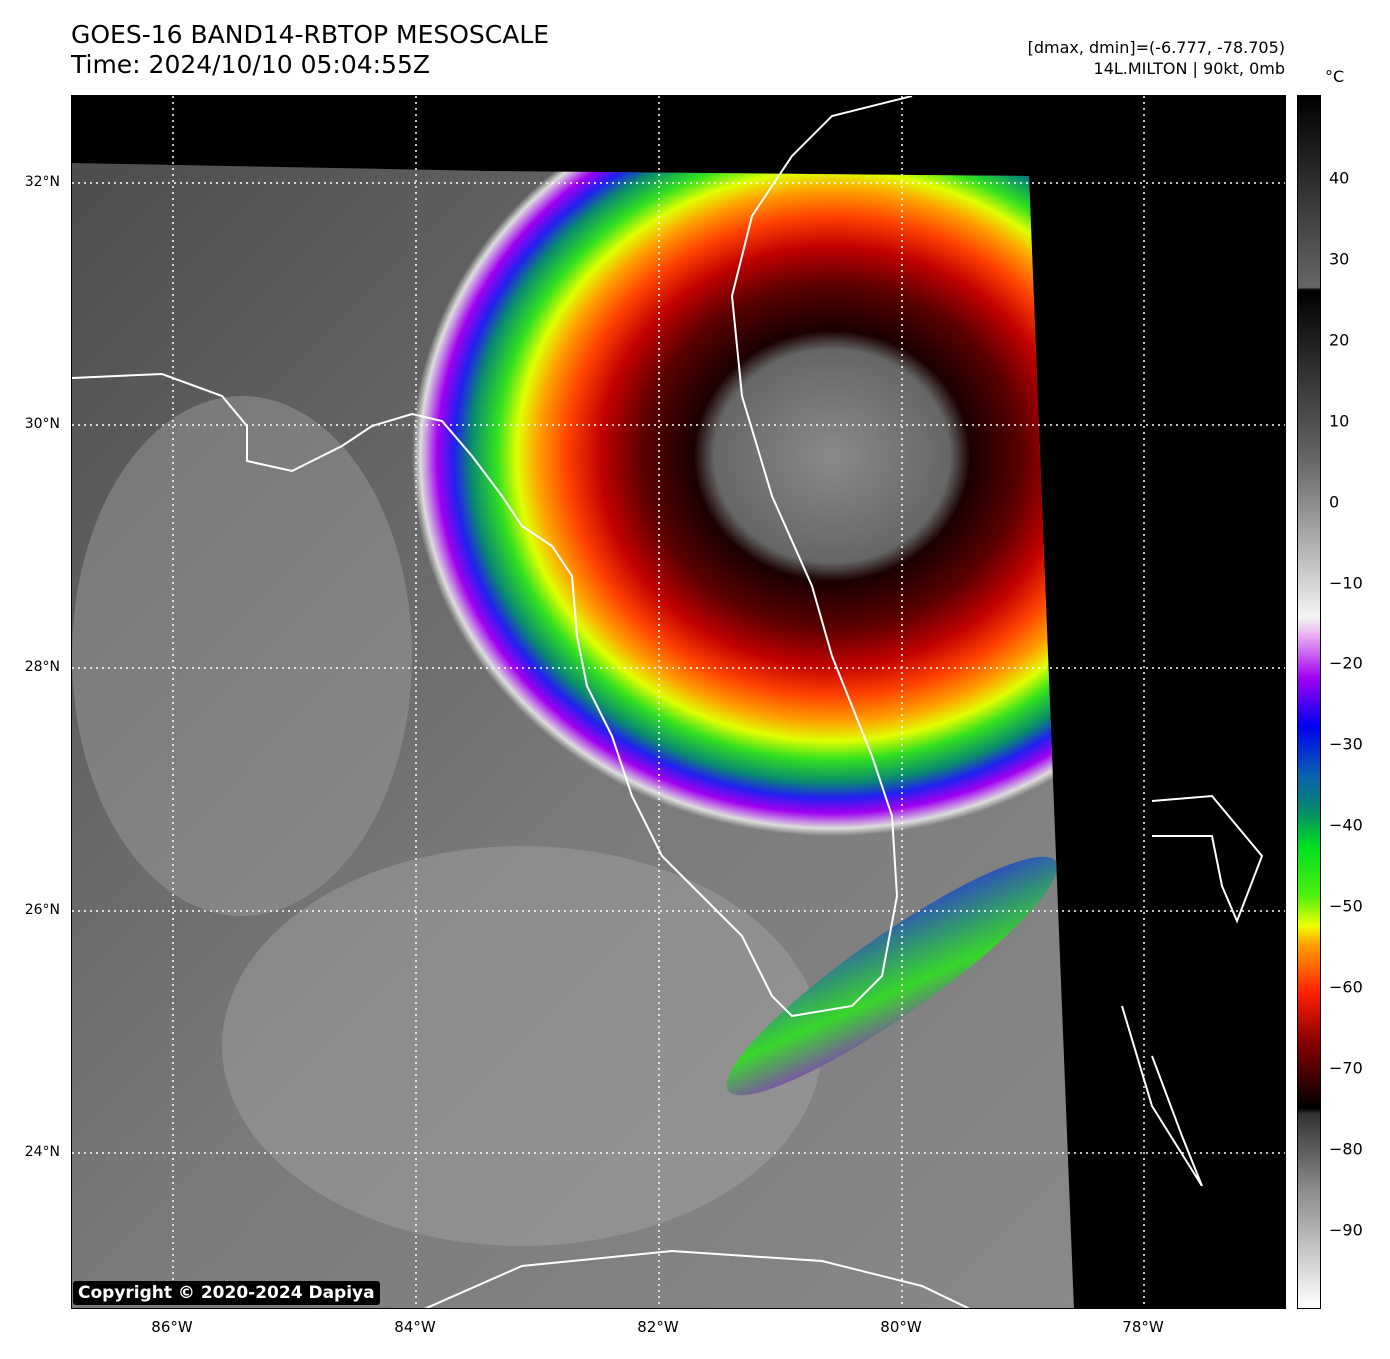 The image size is (1390, 1359). Describe the element at coordinates (1339, 421) in the screenshot. I see `colorbar-tick-label: 10` at that location.